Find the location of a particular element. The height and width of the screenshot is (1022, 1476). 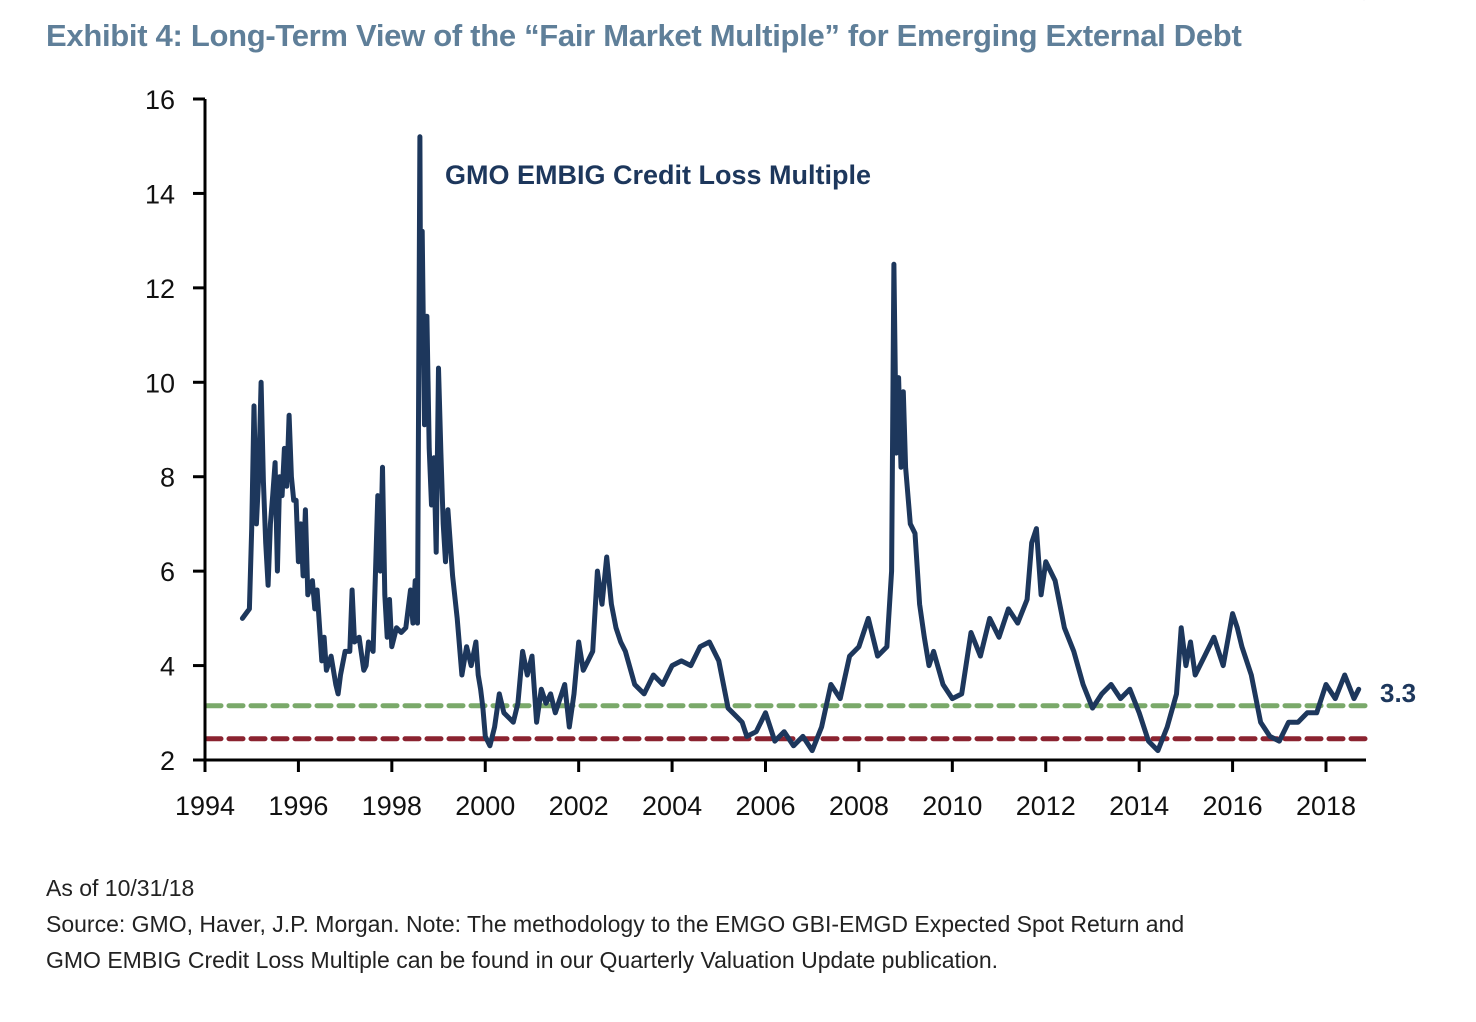

x-tick-label: 2012 is located at coordinates (1046, 806).